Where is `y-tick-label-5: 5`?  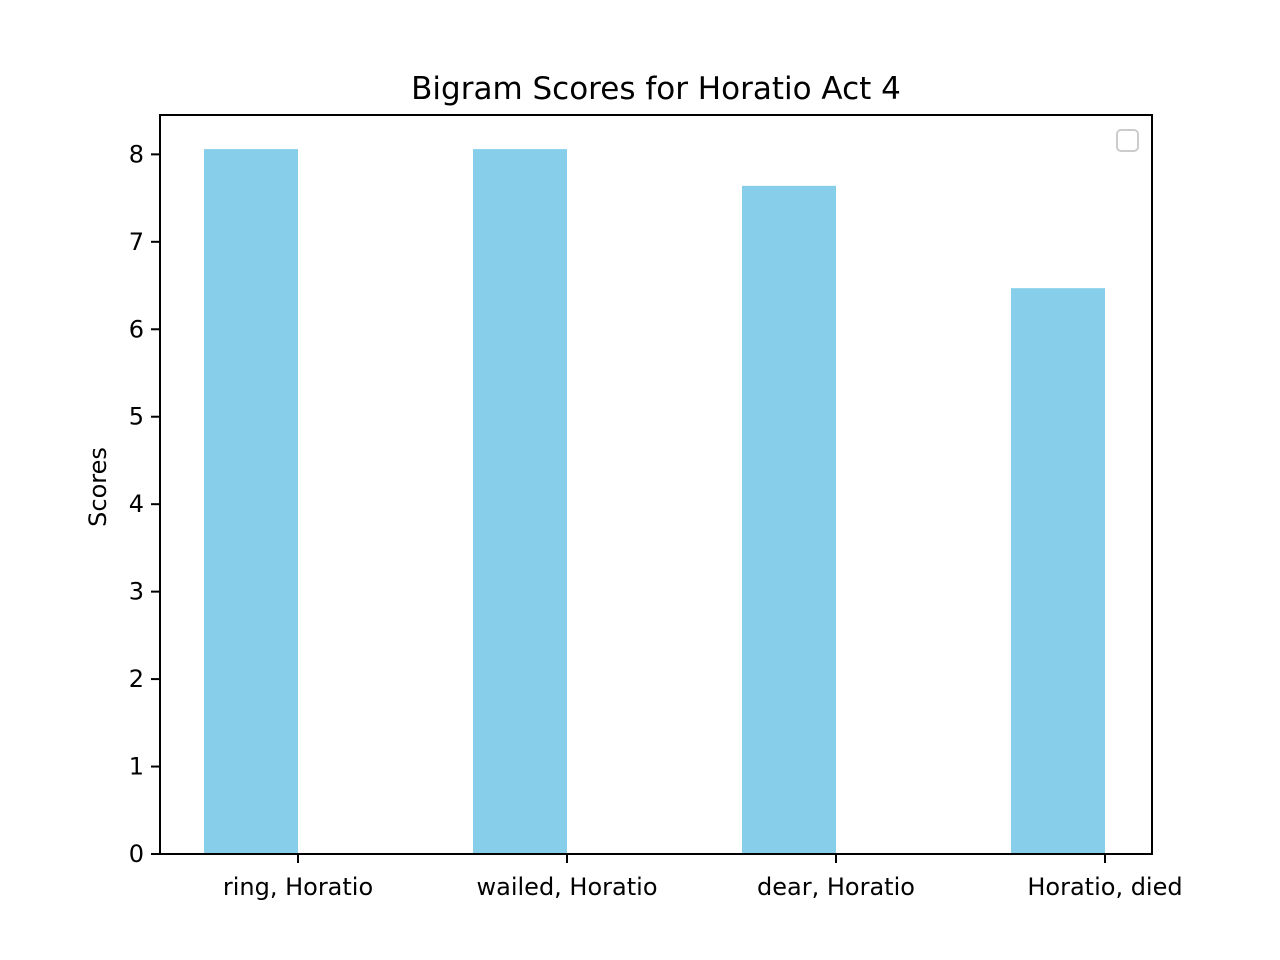
y-tick-label-5: 5 is located at coordinates (136, 417).